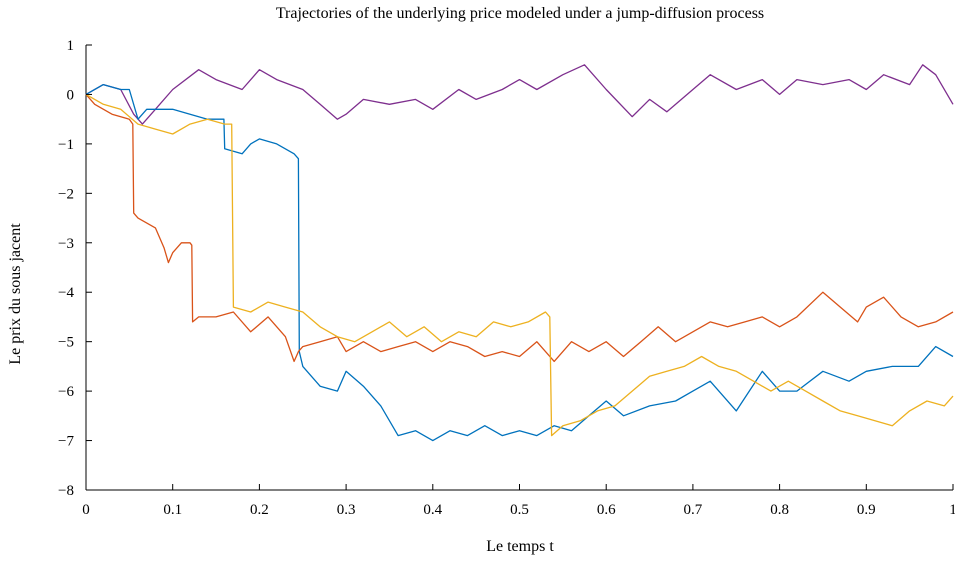 This screenshot has width=955, height=566. What do you see at coordinates (66, 491) in the screenshot?
I see `y-tick-label: −8` at bounding box center [66, 491].